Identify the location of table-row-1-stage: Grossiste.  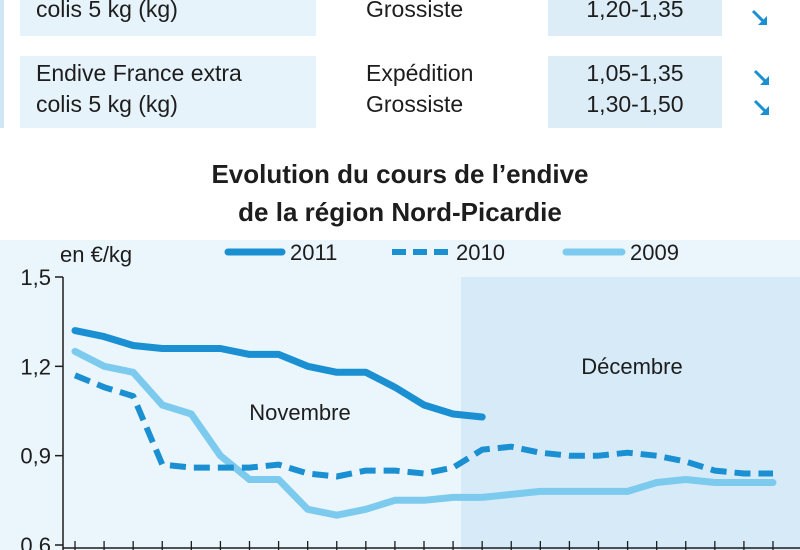
(432, 18).